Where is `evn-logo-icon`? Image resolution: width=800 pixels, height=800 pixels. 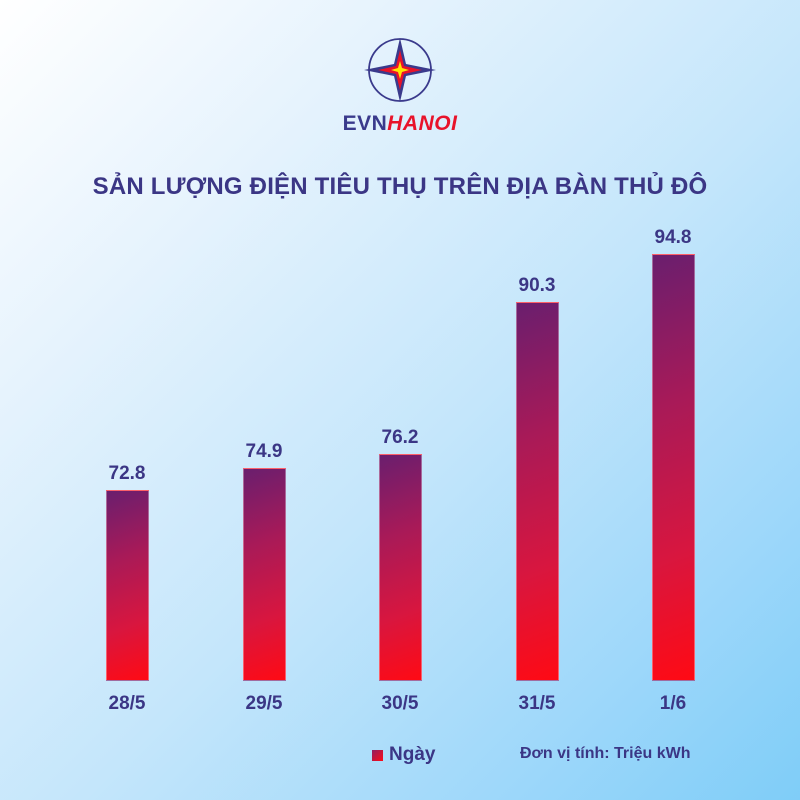
evn-logo-icon is located at coordinates (400, 70).